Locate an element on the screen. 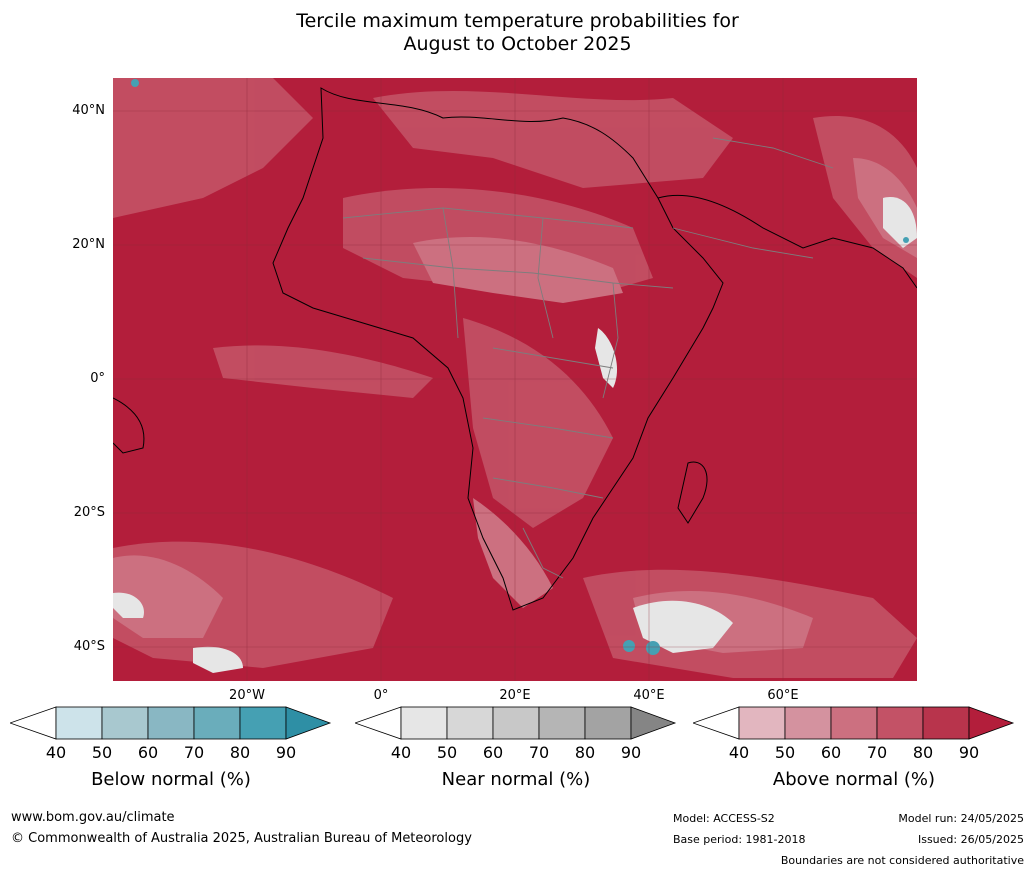  below-normal-colorbar is located at coordinates (171, 723).